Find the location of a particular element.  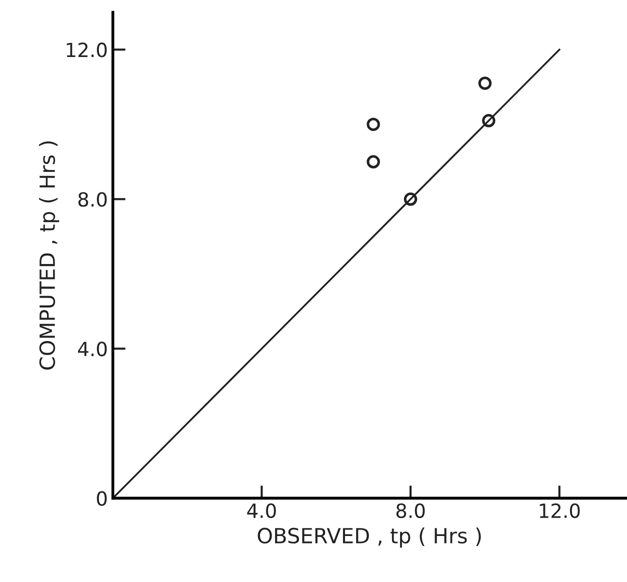

y-tick-label: 0 is located at coordinates (101, 498).